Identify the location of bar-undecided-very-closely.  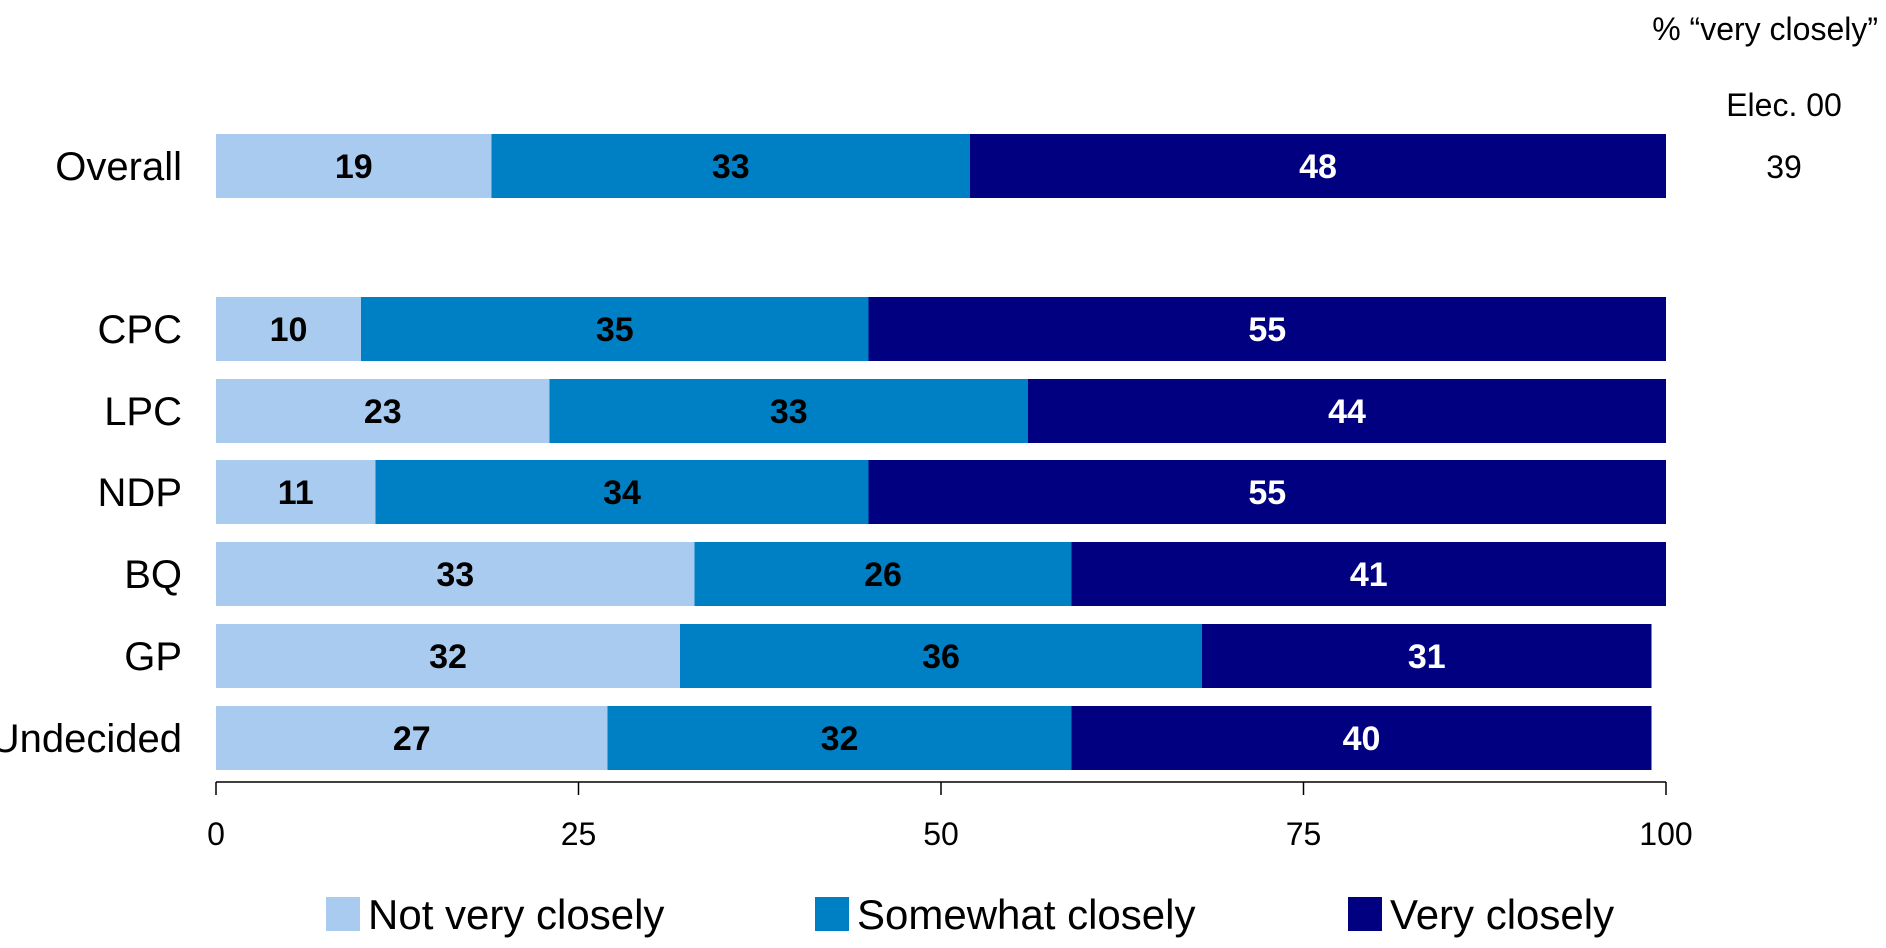
(1361, 738).